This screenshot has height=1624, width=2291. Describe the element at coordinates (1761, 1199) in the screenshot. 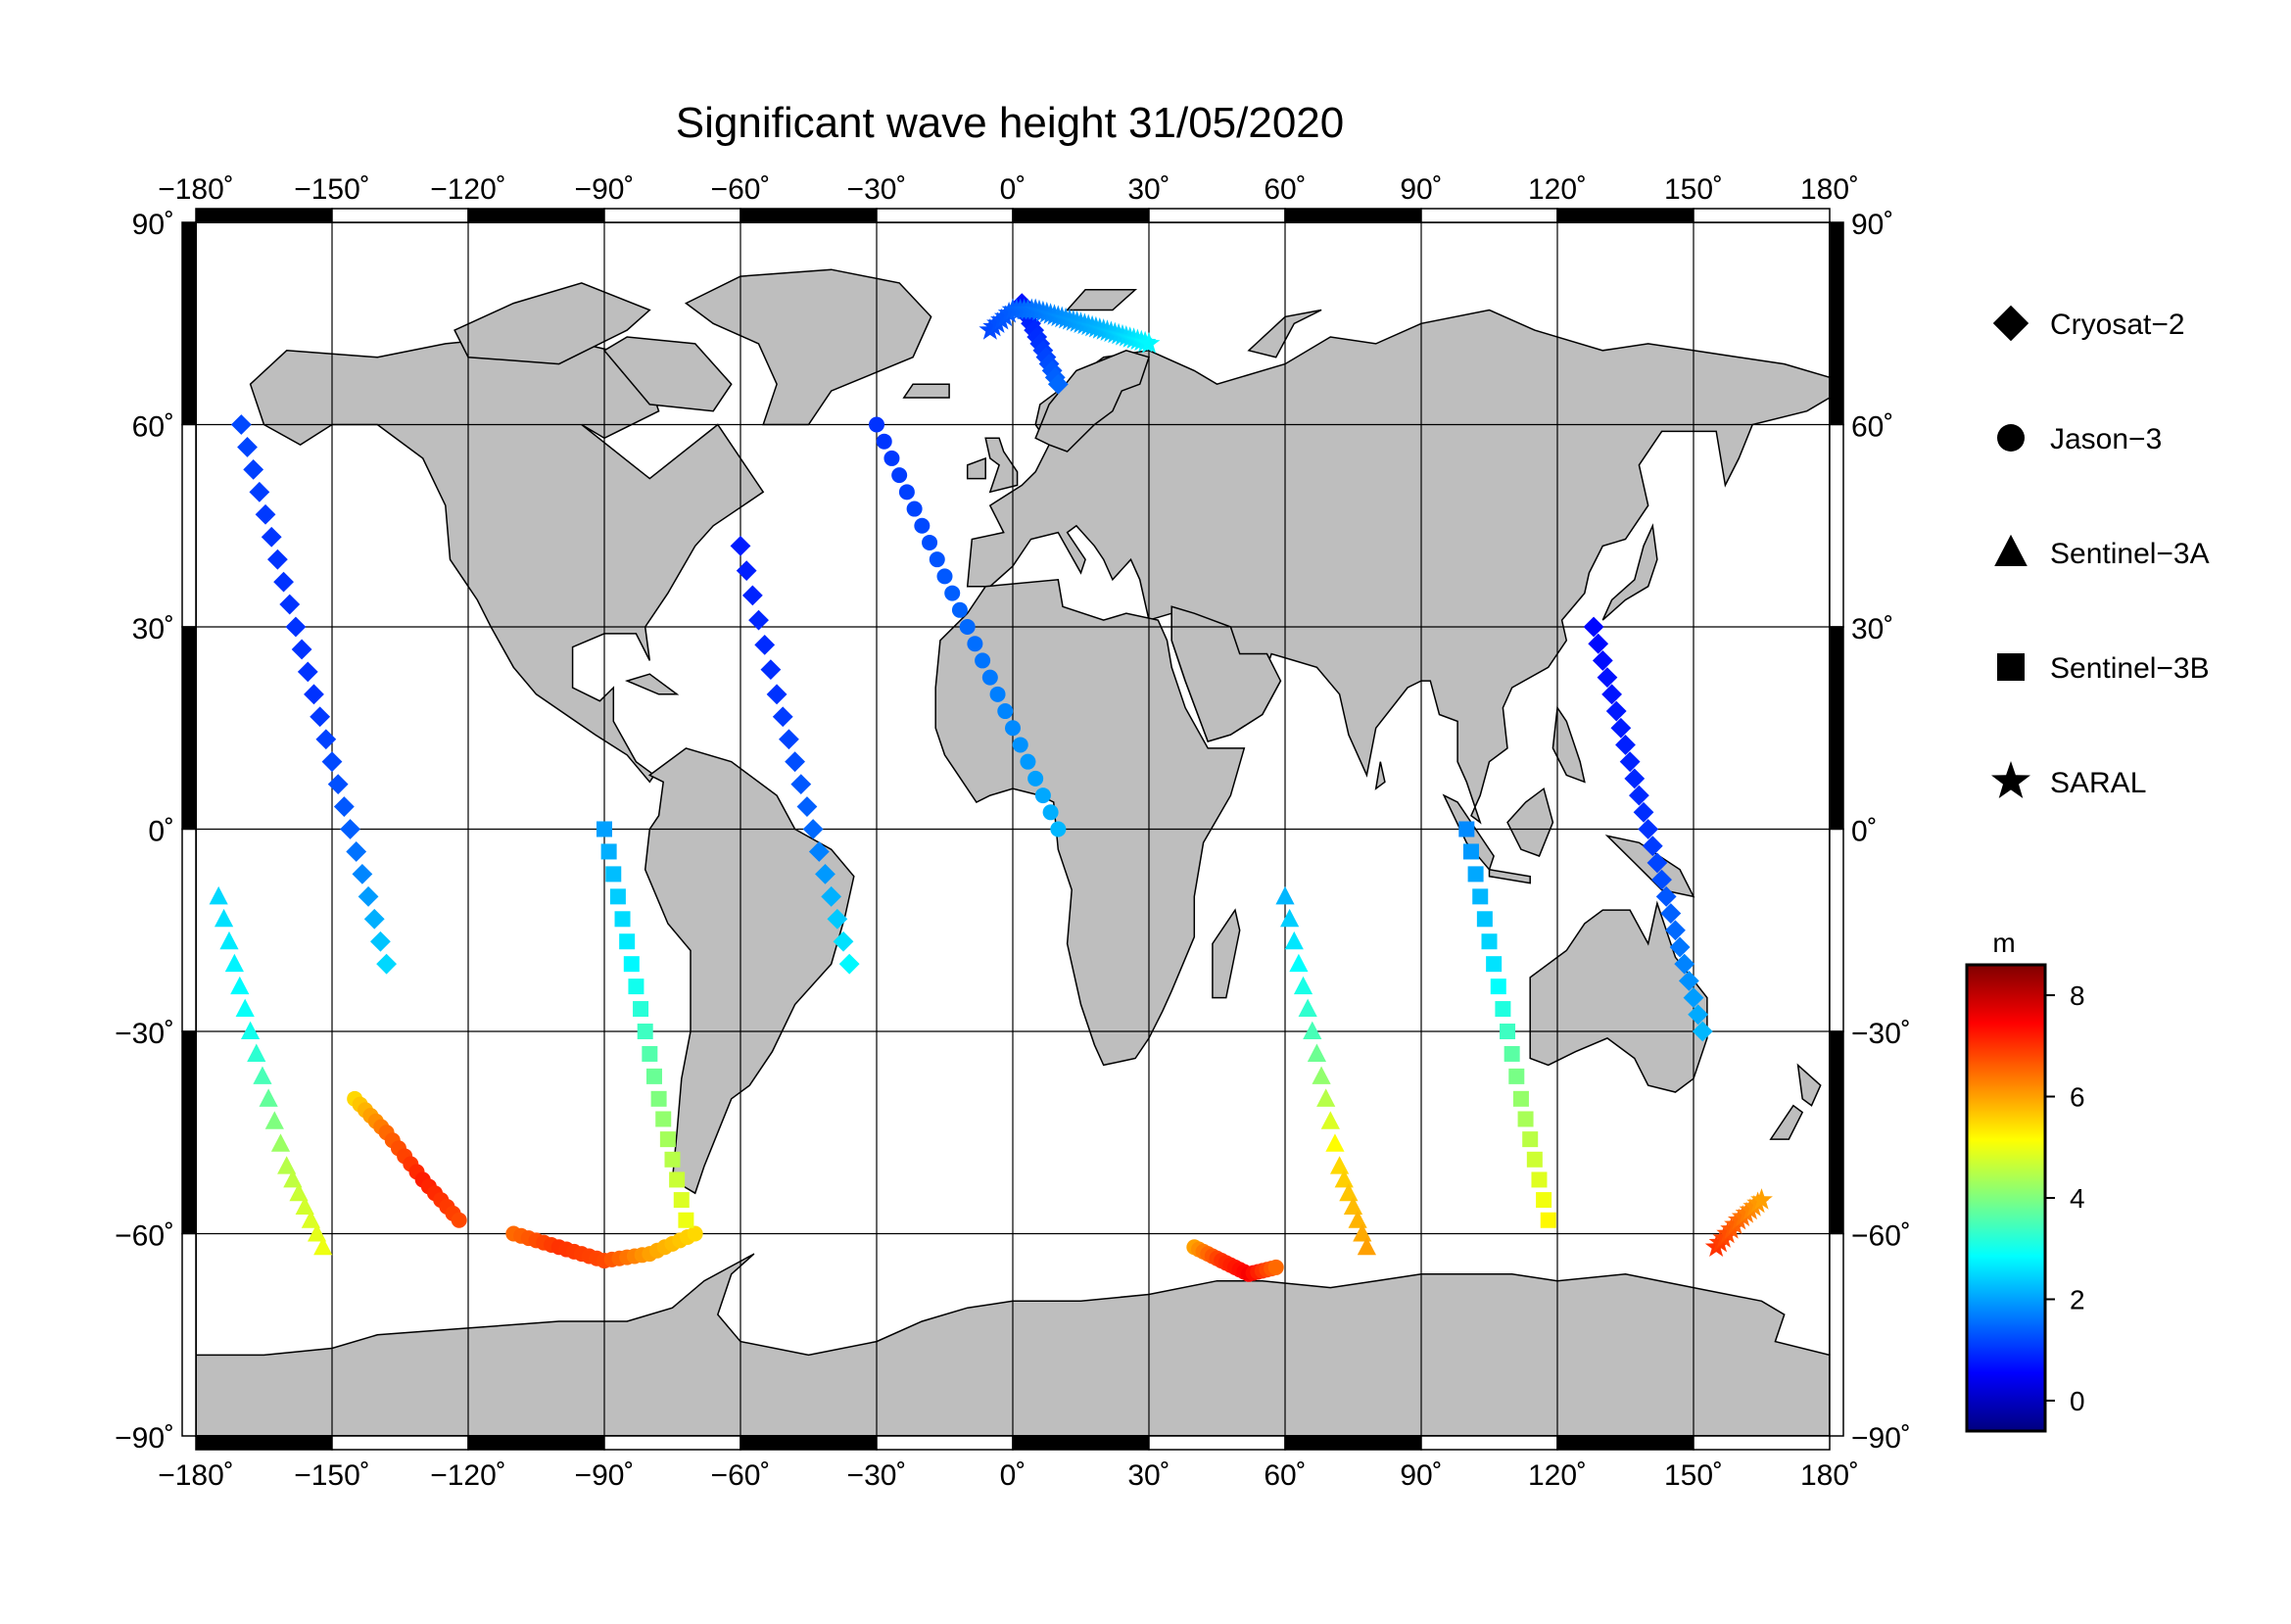

I see `track-point-star` at that location.